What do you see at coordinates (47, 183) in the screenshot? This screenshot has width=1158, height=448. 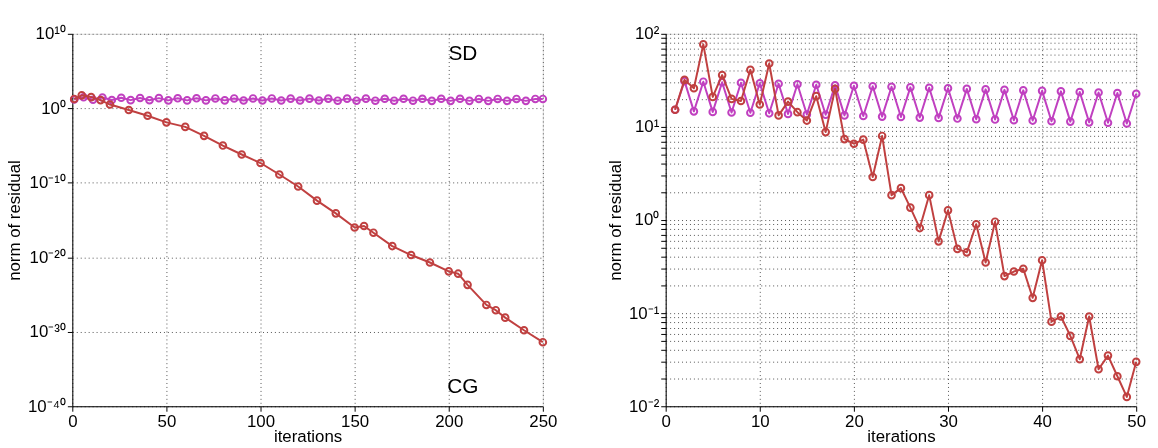 I see `y-tick-label: 10⁻¹⁰` at bounding box center [47, 183].